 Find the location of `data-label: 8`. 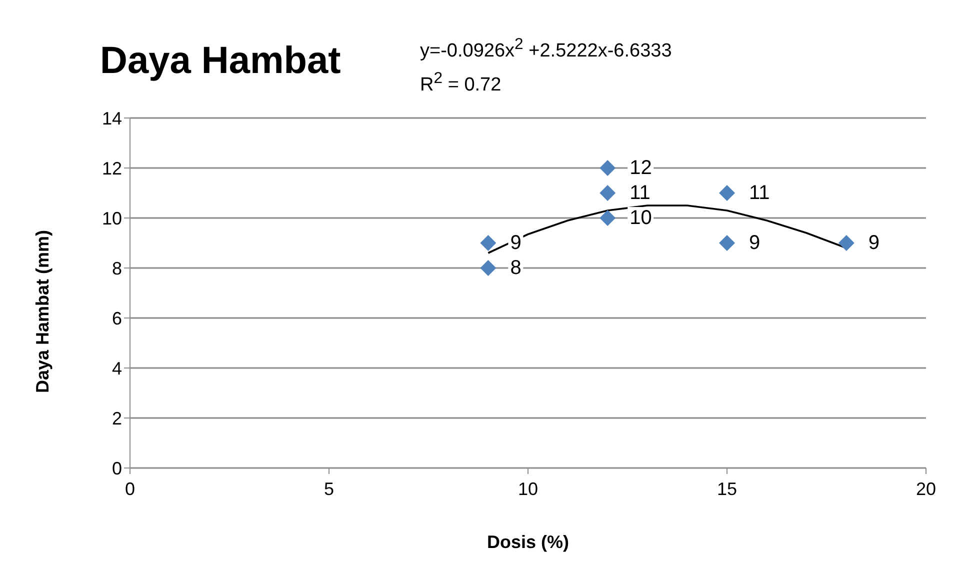

data-label: 8 is located at coordinates (516, 268).